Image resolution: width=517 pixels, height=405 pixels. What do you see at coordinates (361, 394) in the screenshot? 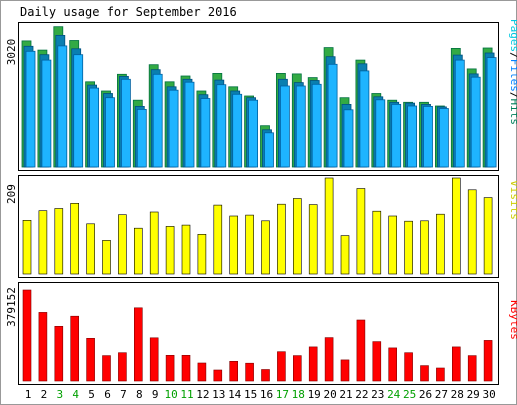
I see `xtick-day-22: 22` at bounding box center [361, 394].